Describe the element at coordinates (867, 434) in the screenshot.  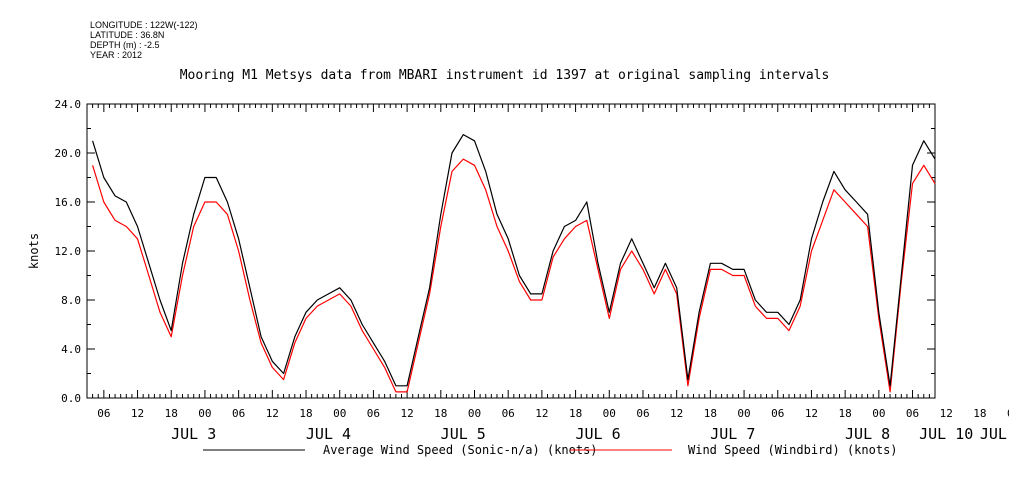
I see `x-day-label: JUL 8` at that location.